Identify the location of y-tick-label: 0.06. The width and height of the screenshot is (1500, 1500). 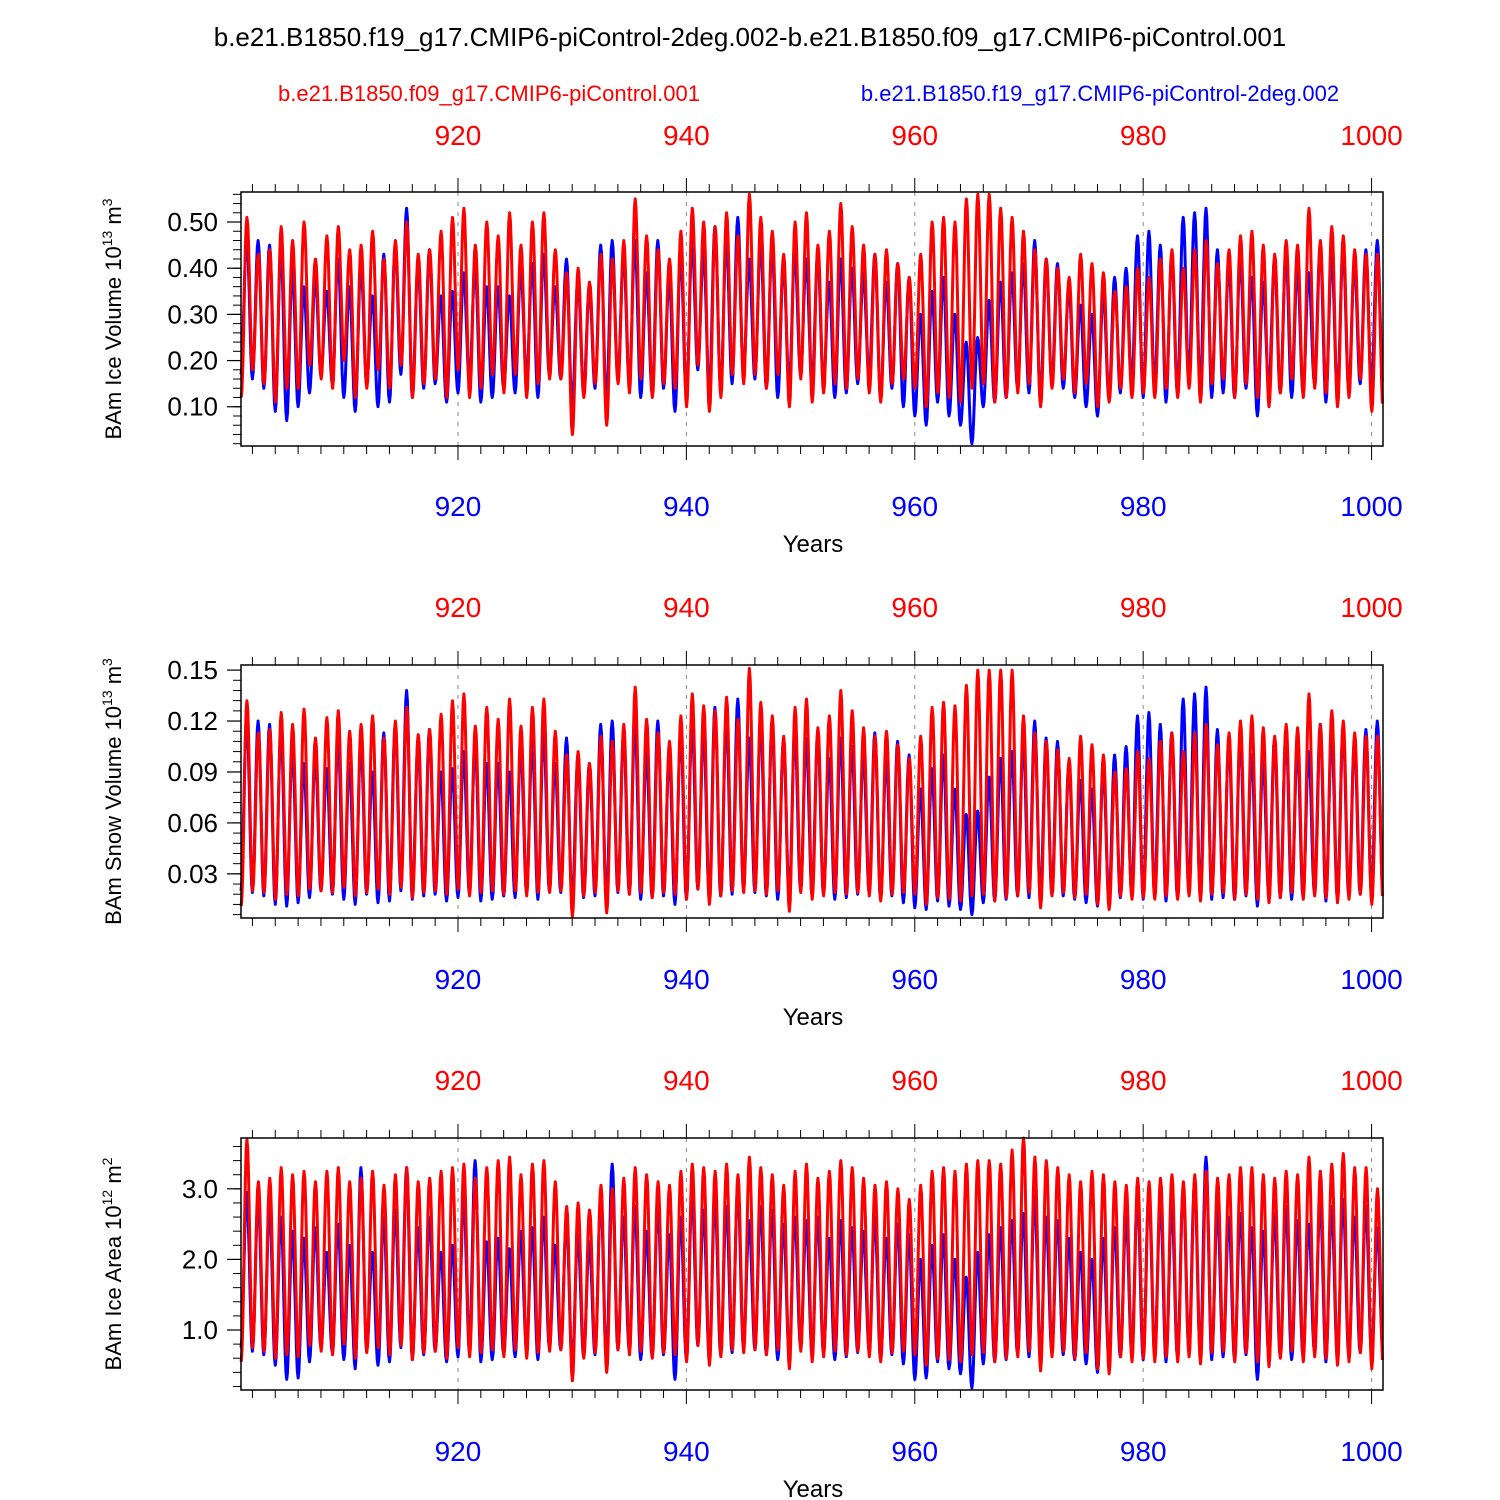
(192, 823).